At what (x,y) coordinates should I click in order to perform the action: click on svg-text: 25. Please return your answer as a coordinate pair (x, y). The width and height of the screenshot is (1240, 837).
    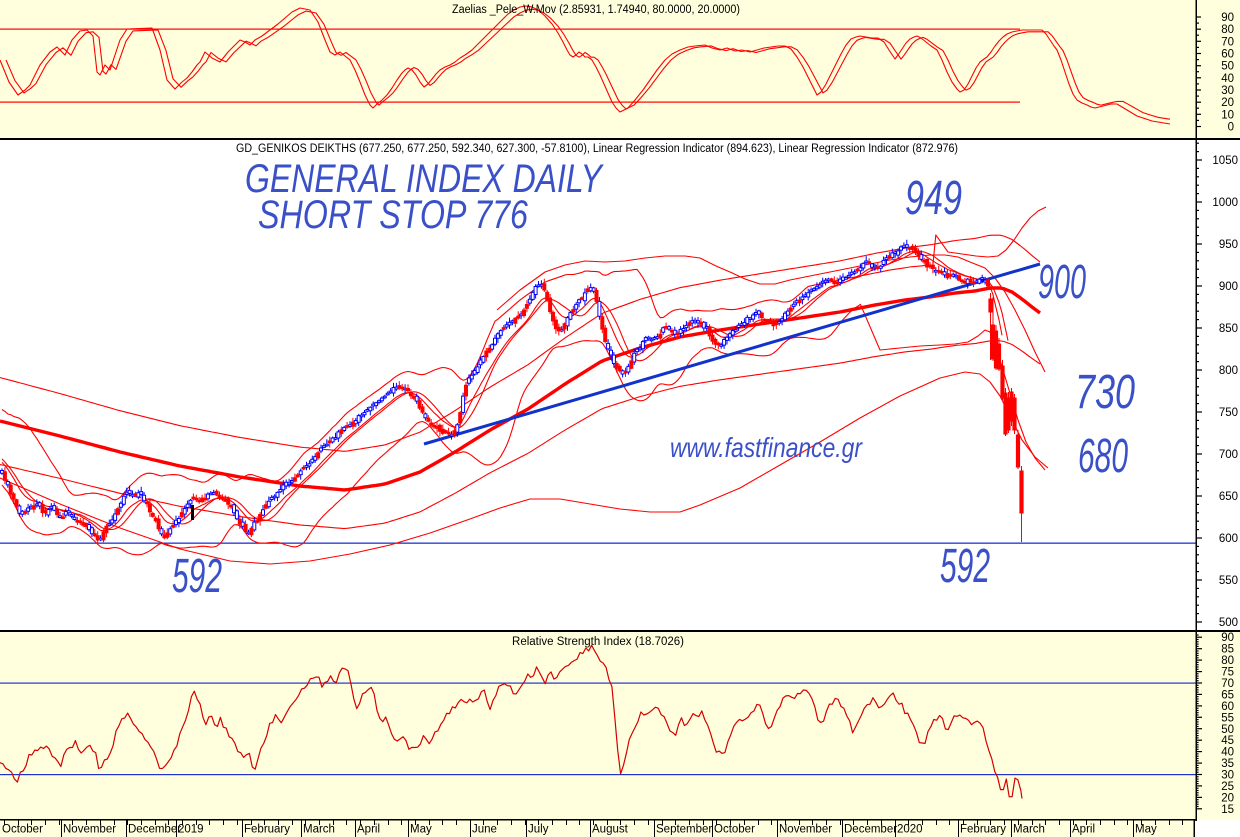
    Looking at the image, I should click on (1227, 787).